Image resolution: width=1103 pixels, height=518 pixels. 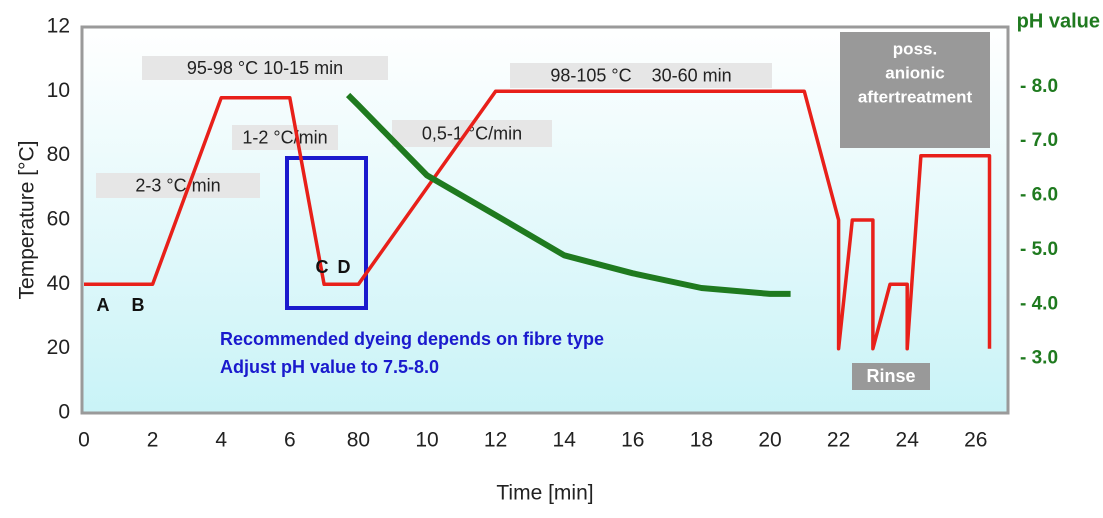 I want to click on aftertreatment-label: anionic, so click(x=915, y=72).